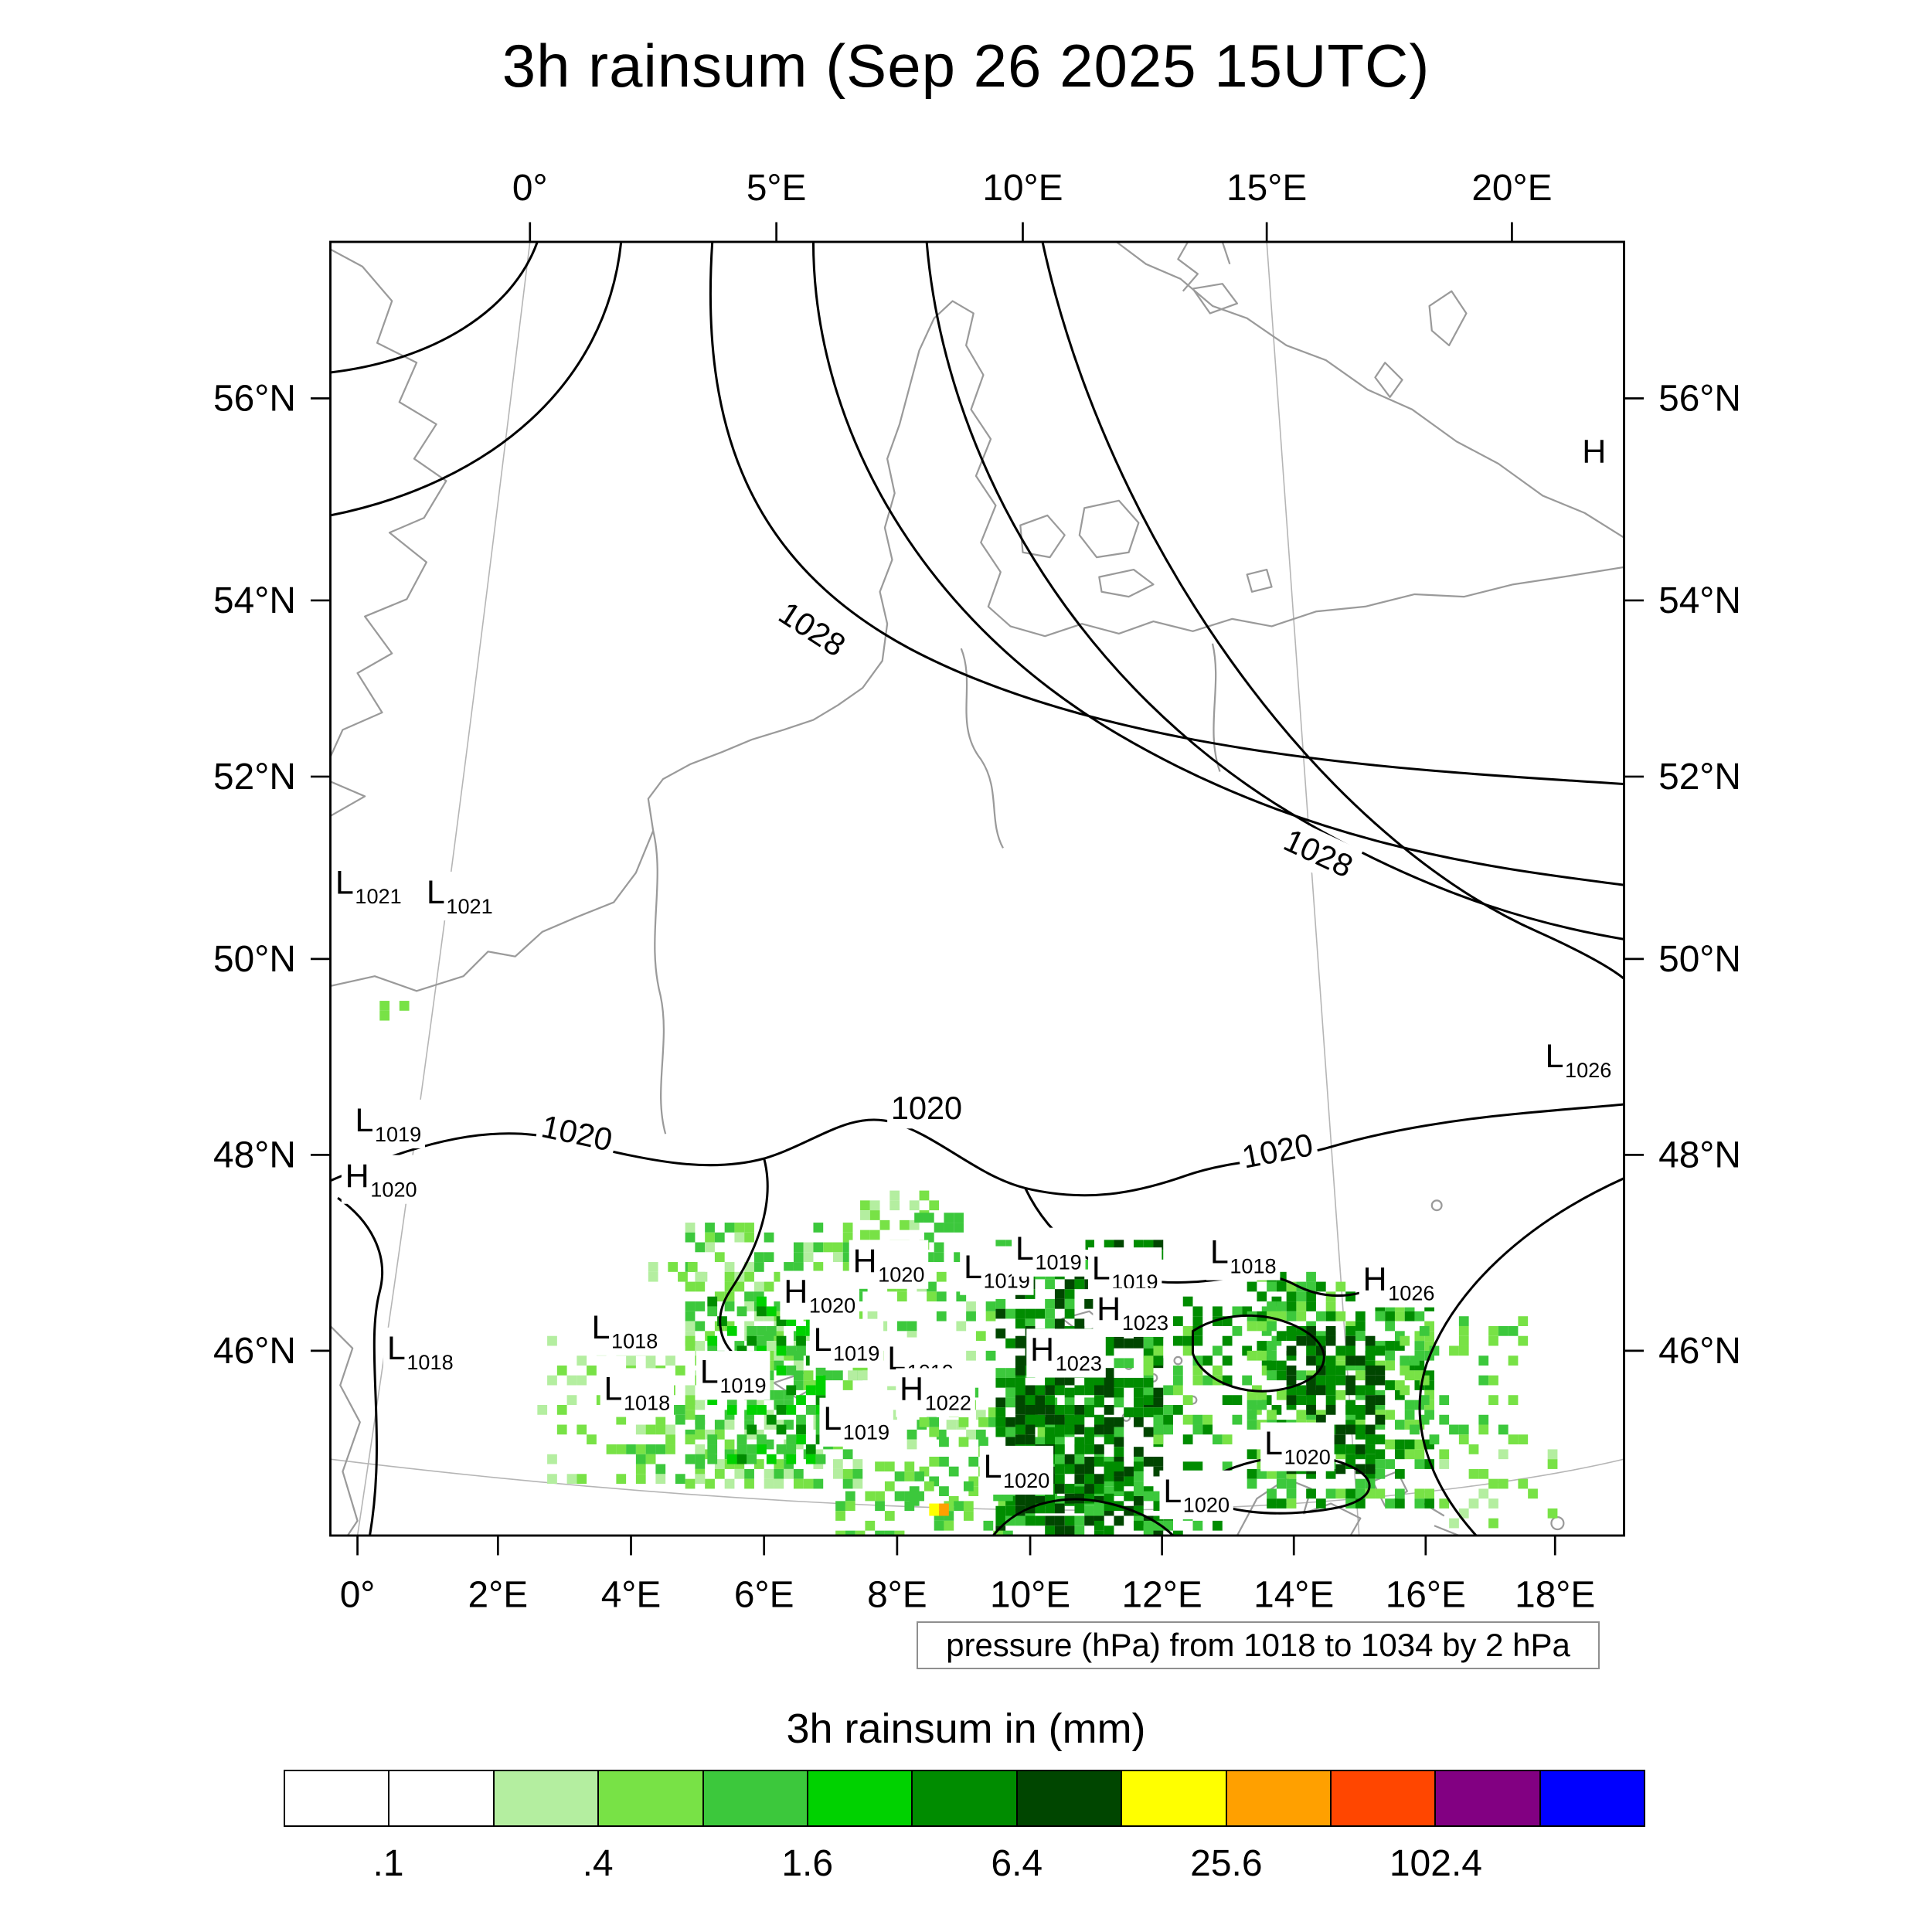 This screenshot has height=1932, width=1932. What do you see at coordinates (964, 1799) in the screenshot?
I see `colorbar` at bounding box center [964, 1799].